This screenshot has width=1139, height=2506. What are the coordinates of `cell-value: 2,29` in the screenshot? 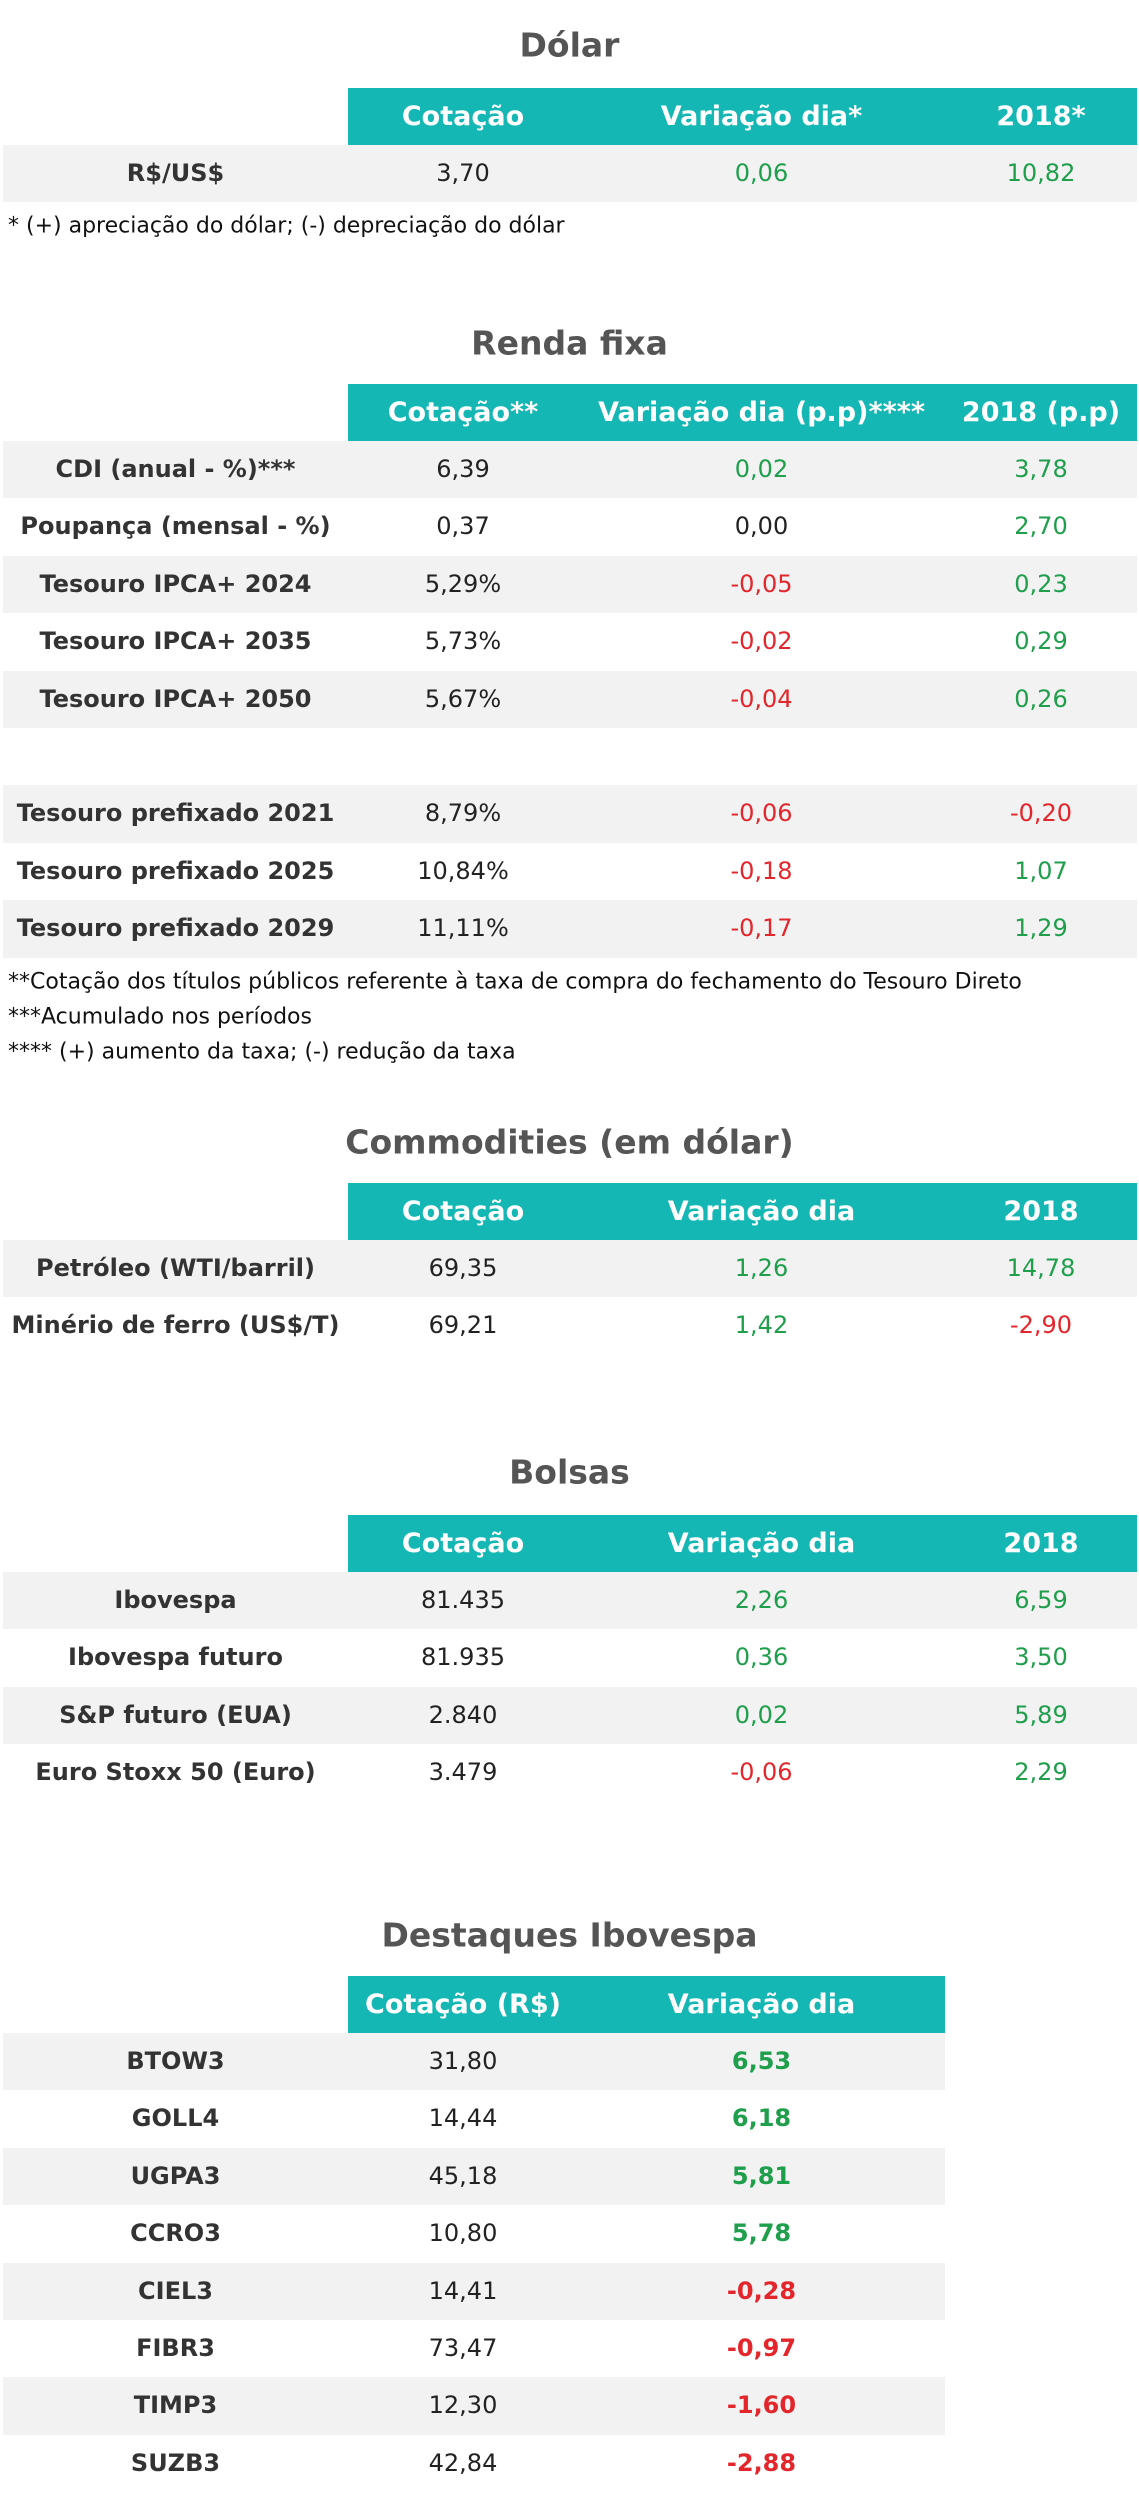 It's located at (1041, 1772).